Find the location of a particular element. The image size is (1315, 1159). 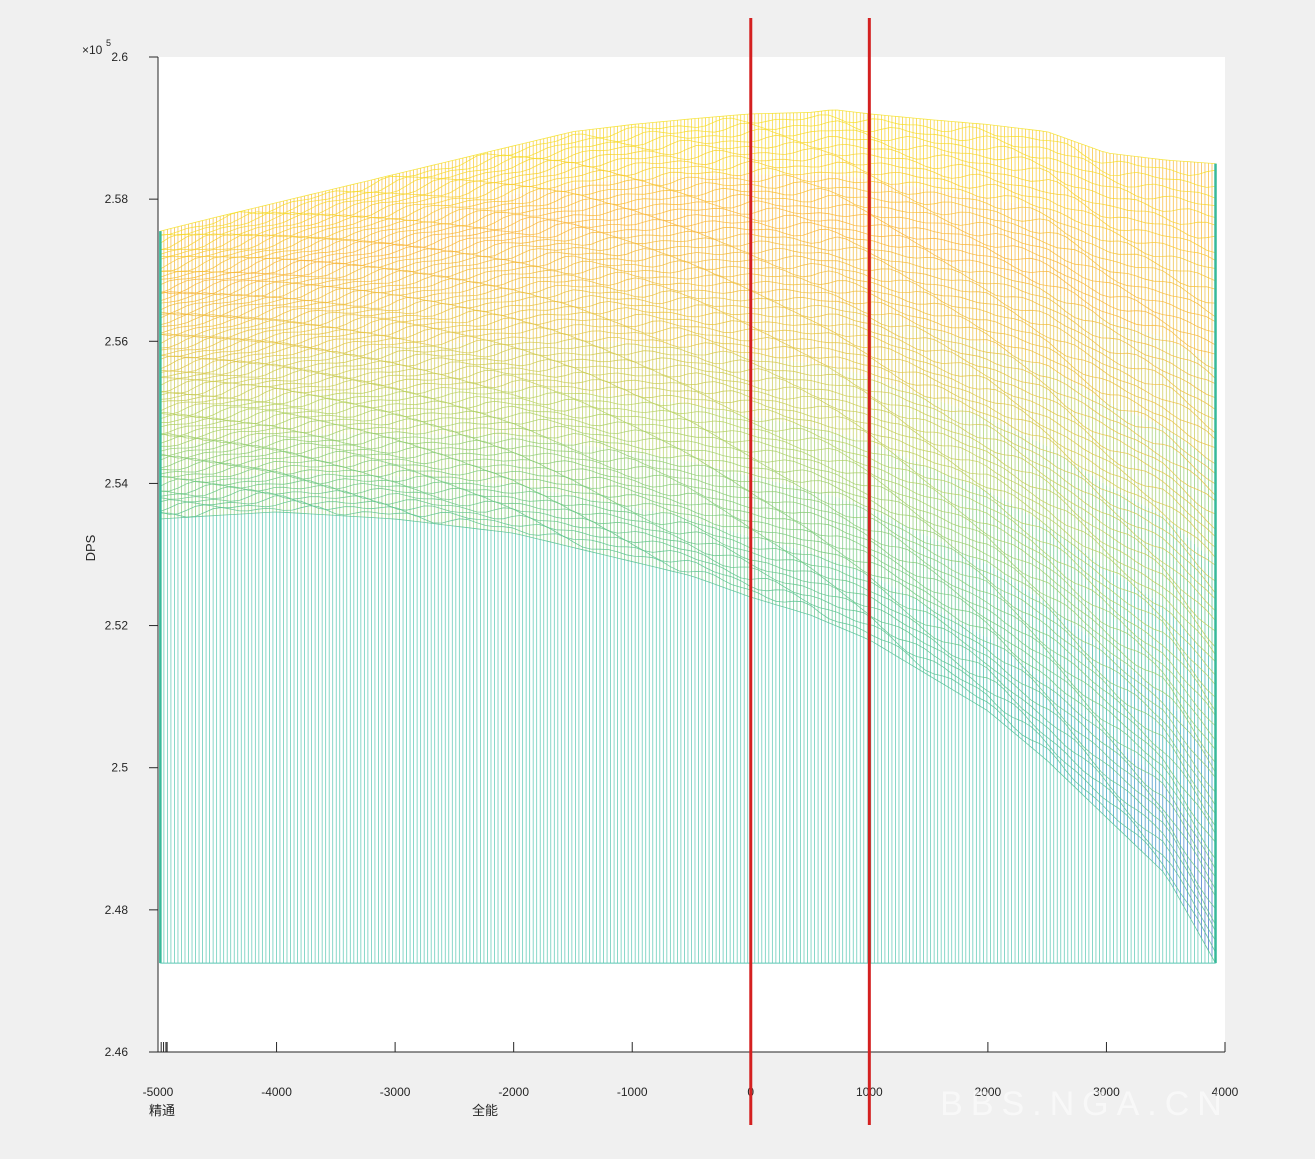

y-axis-label: DPS is located at coordinates (90, 547).